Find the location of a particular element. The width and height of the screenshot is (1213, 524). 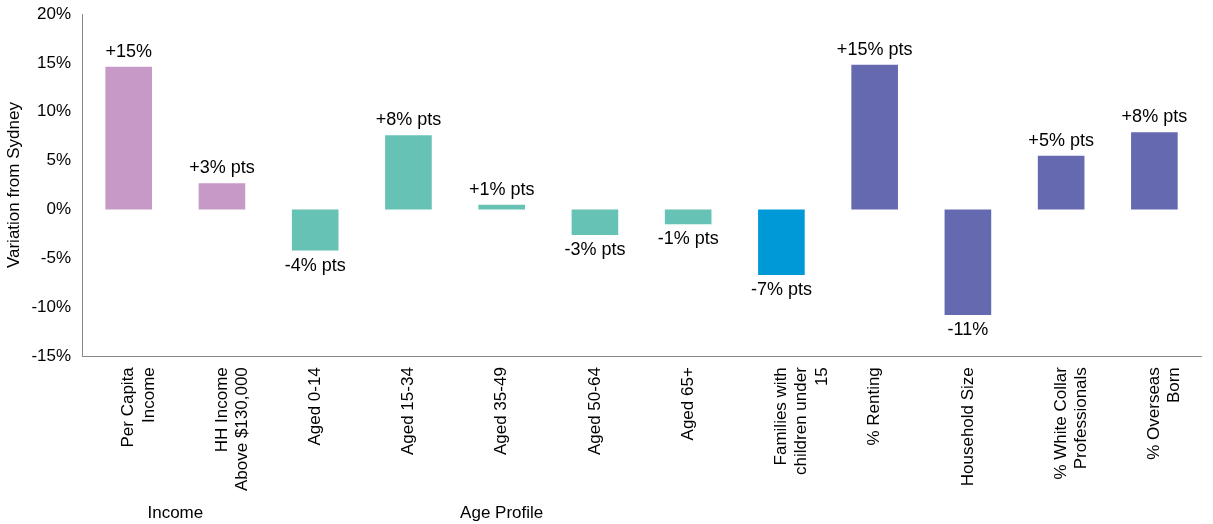

y-tick-label: -5% is located at coordinates (56, 258).